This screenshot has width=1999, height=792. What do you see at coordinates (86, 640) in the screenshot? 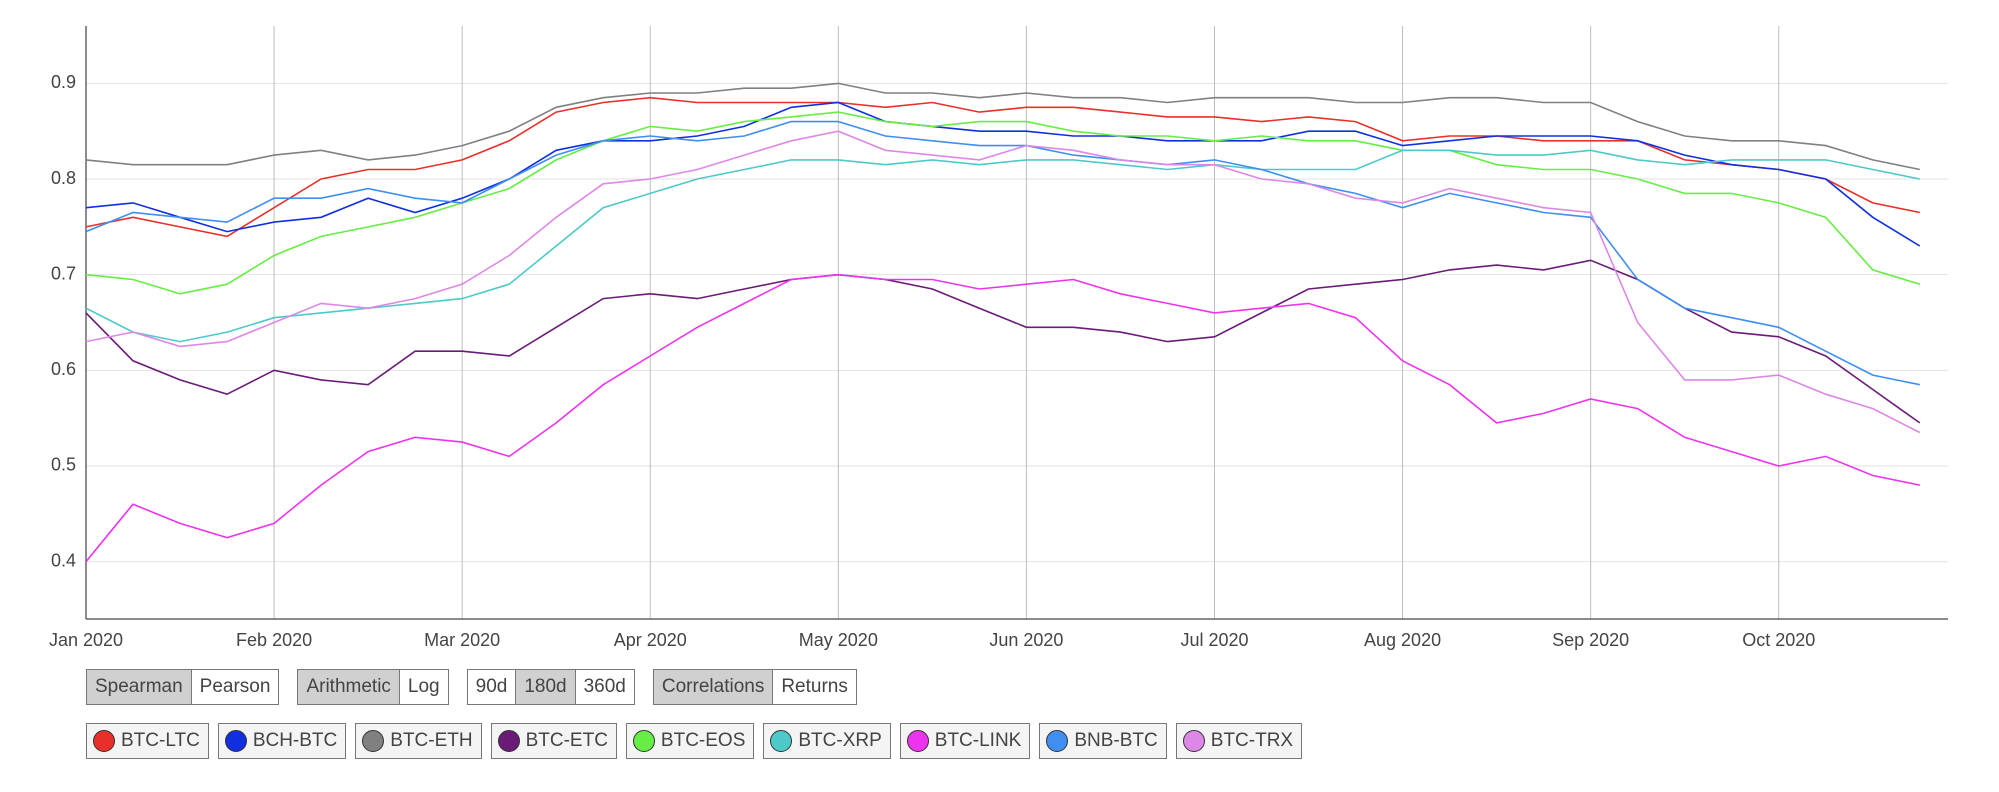
I see `x-tick-label: Jan 2020` at bounding box center [86, 640].